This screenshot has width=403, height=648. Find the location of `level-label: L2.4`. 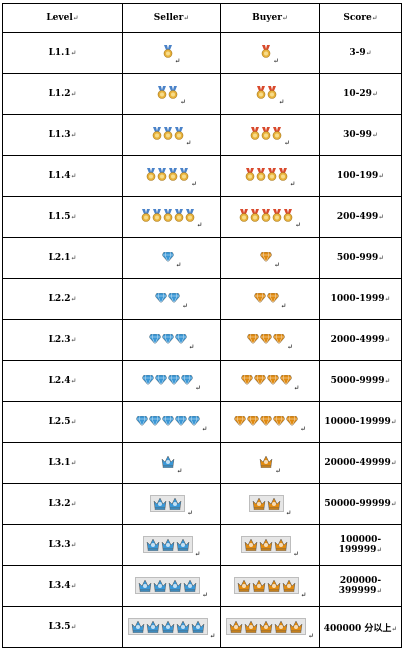

level-label: L2.4 is located at coordinates (59, 381).